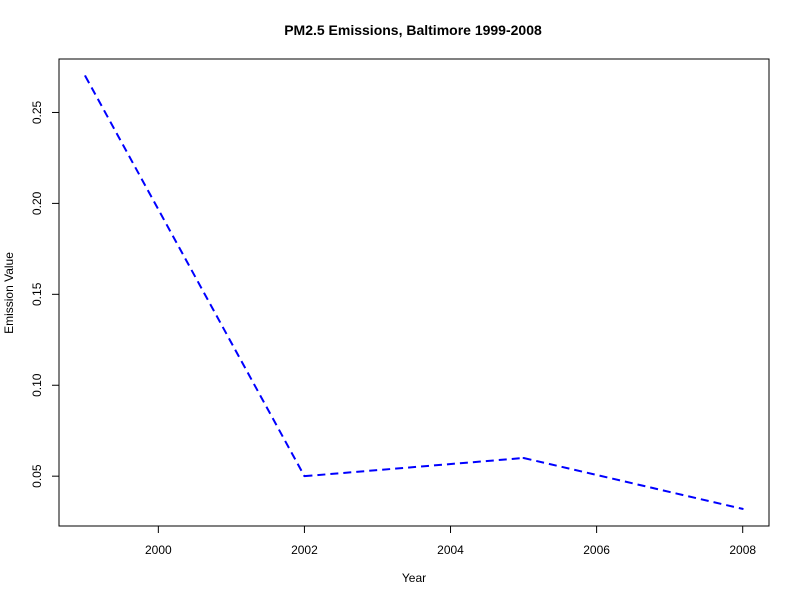  Describe the element at coordinates (37, 203) in the screenshot. I see `y-tick-label: 0.20` at that location.